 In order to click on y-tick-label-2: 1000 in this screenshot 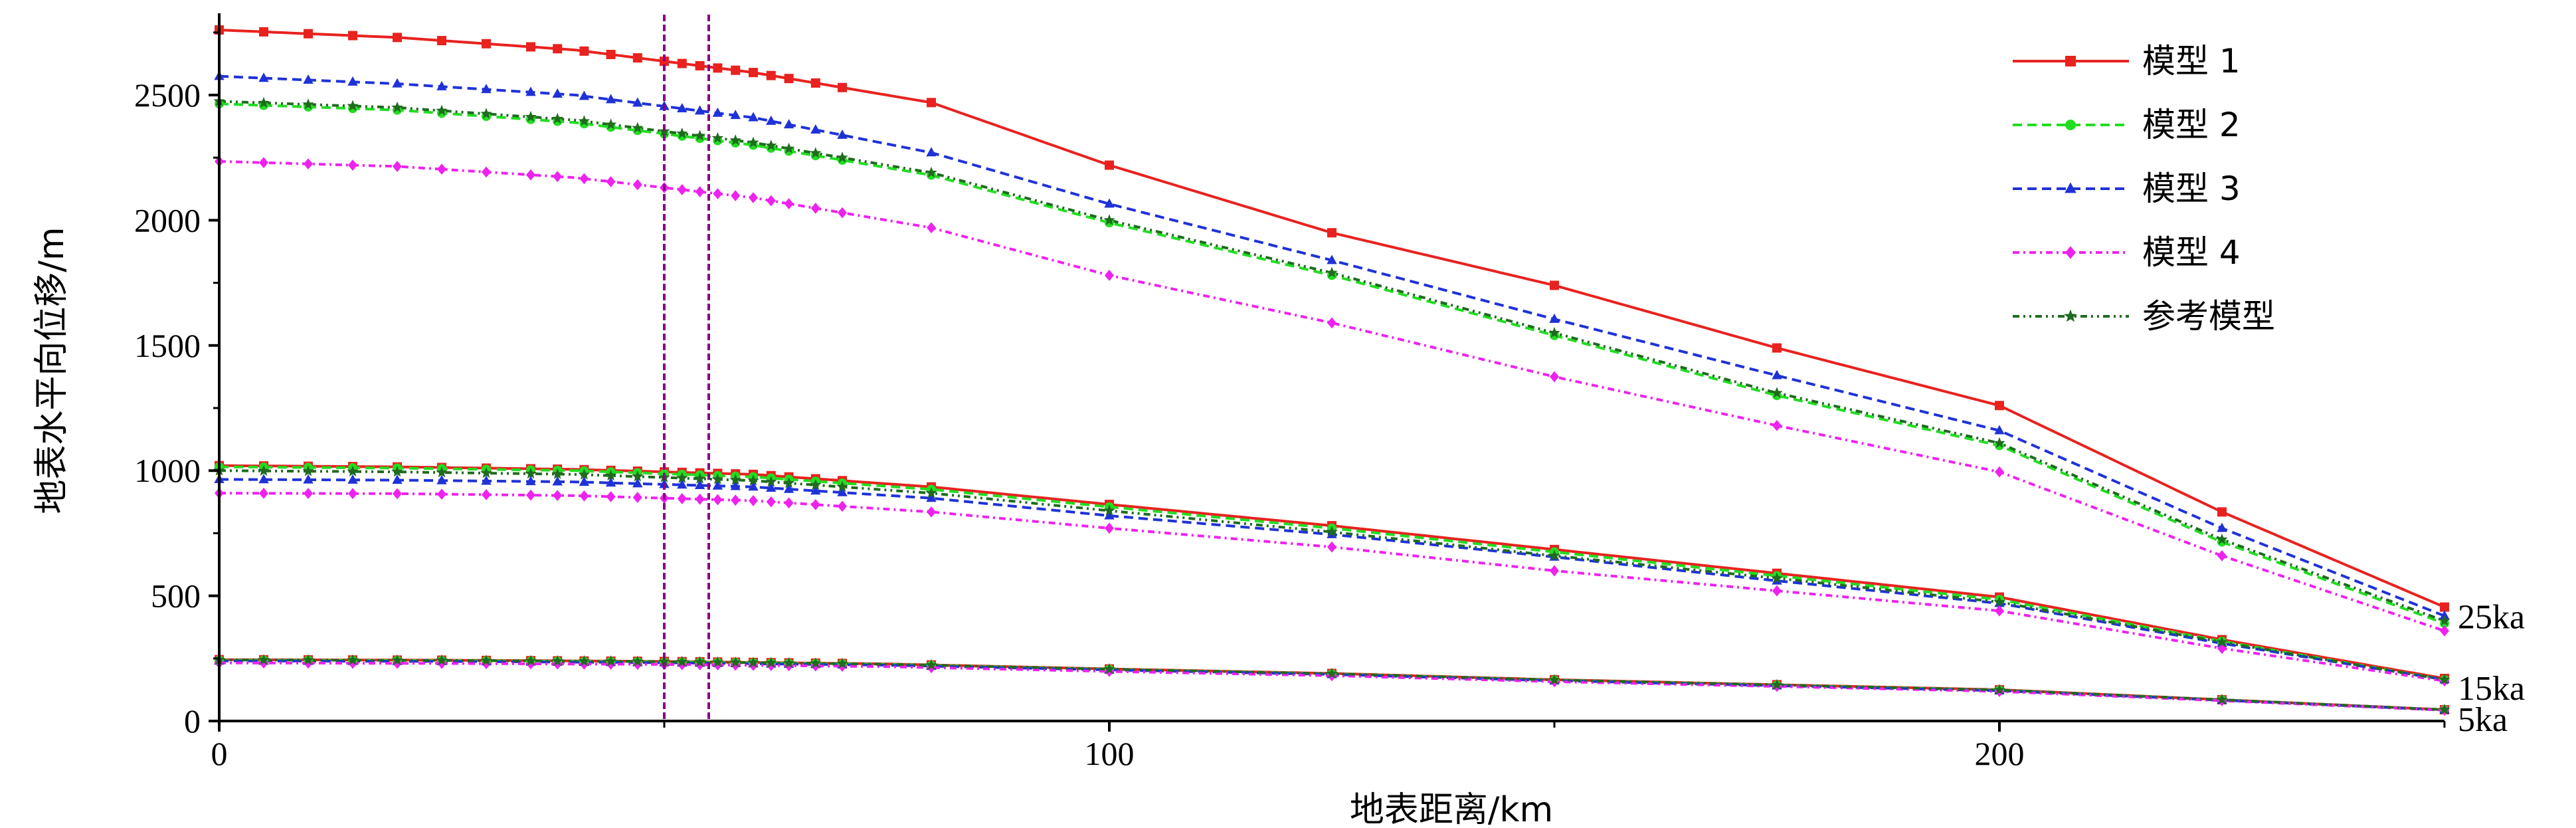, I will do `click(167, 471)`.